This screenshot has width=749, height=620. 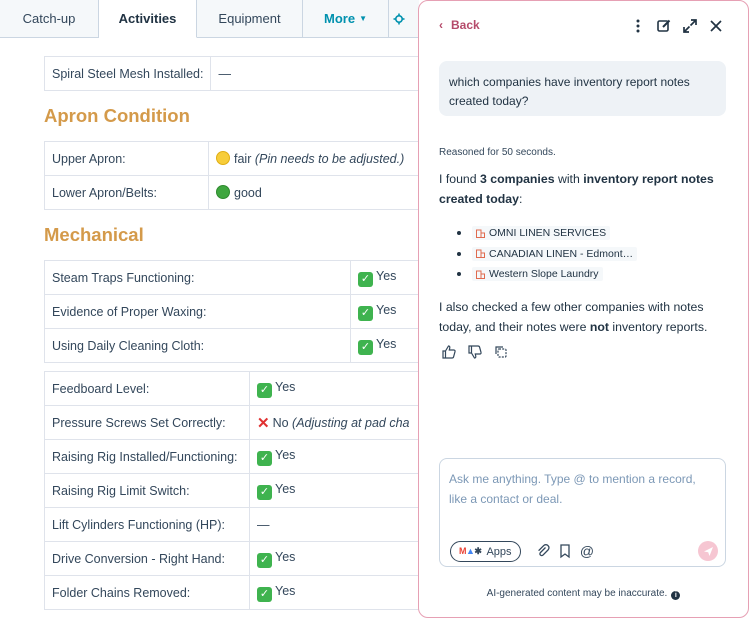 I want to click on reasoning-status: Reasoned for 50 seconds., so click(x=497, y=152).